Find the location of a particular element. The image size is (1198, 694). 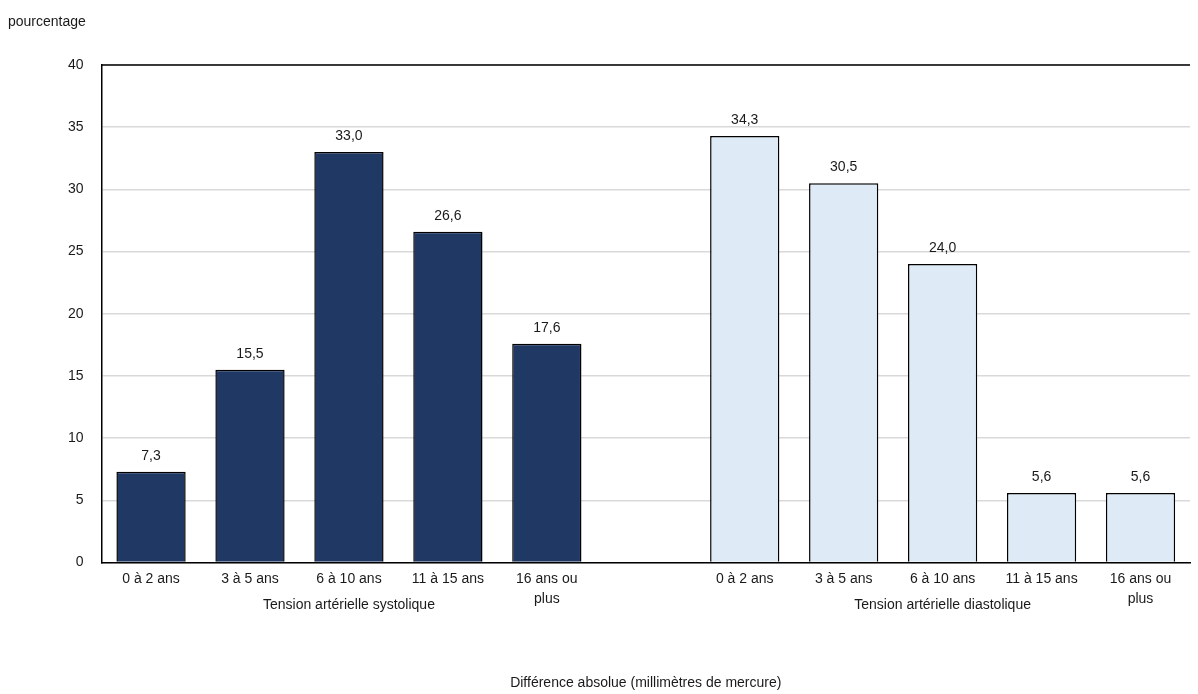

y-tick-label: 5 is located at coordinates (79, 499).